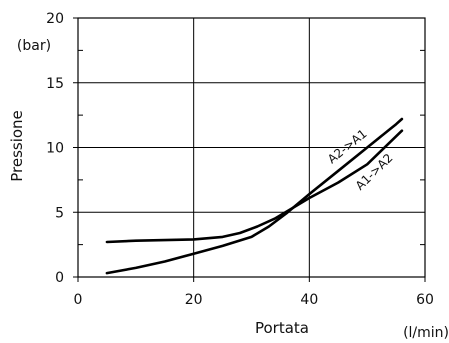 This screenshot has height=343, width=449. I want to click on y-tick-label: 10, so click(55, 149).